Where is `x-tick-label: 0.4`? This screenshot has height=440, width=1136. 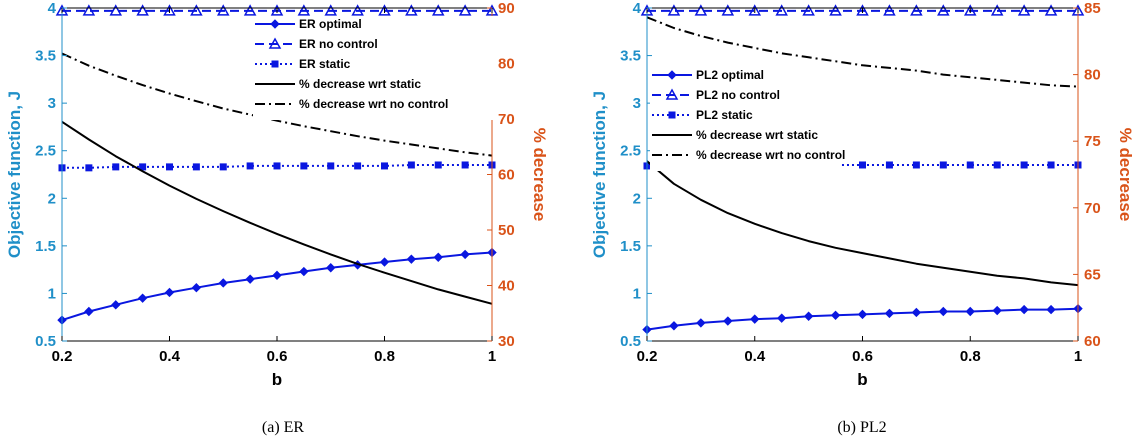
x-tick-label: 0.4 is located at coordinates (755, 356).